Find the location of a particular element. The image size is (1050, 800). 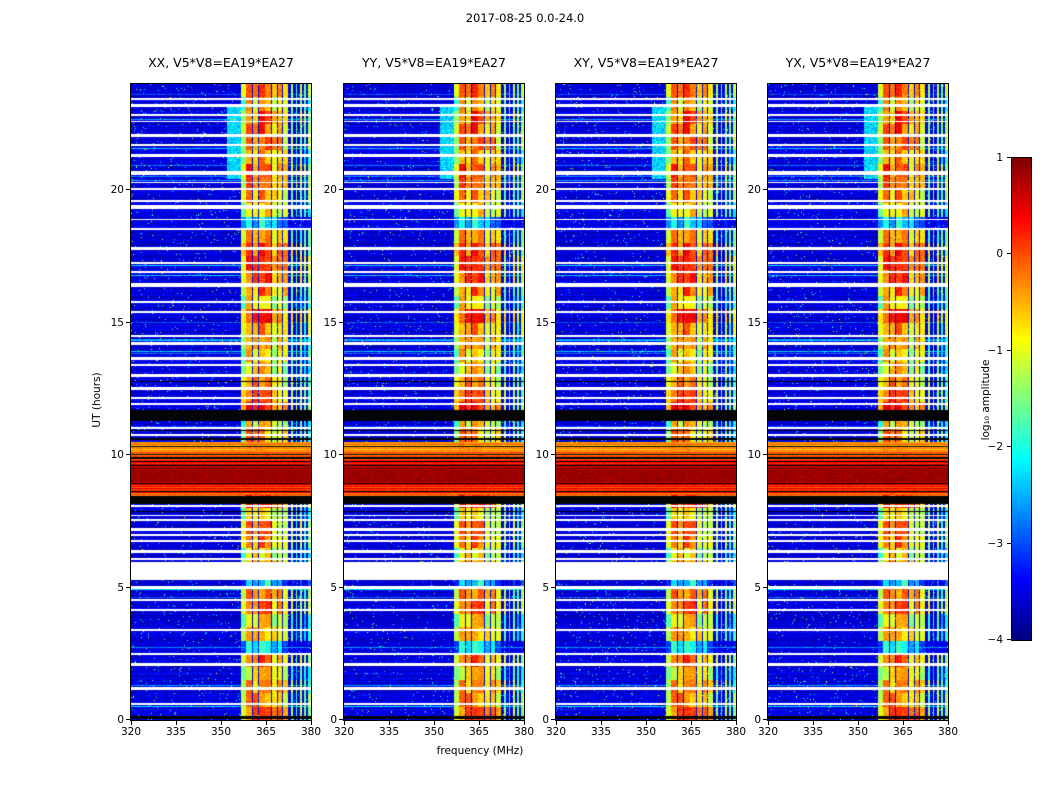

spectrogram-xy is located at coordinates (646, 402).